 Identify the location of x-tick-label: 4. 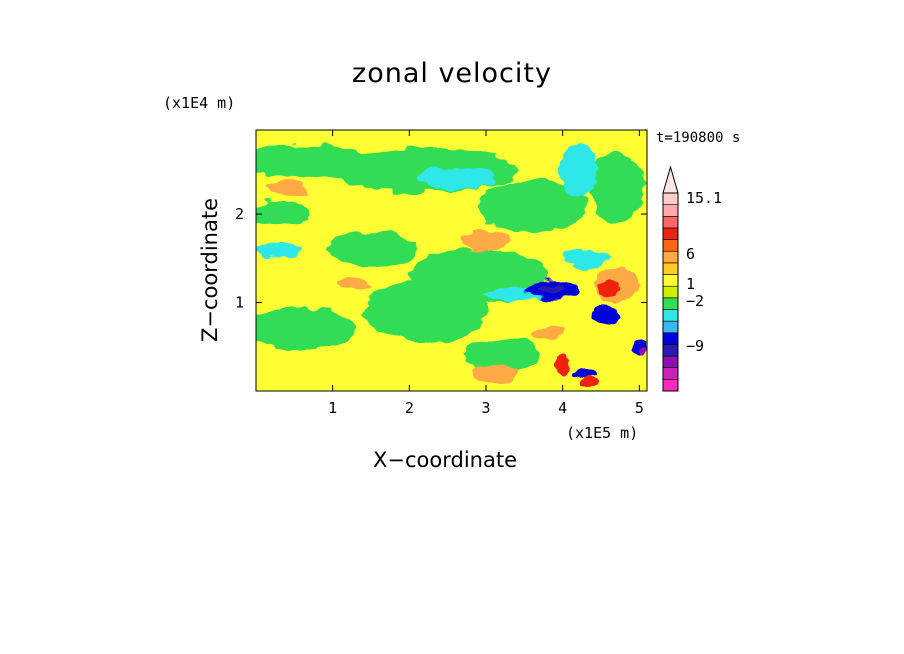
(562, 408).